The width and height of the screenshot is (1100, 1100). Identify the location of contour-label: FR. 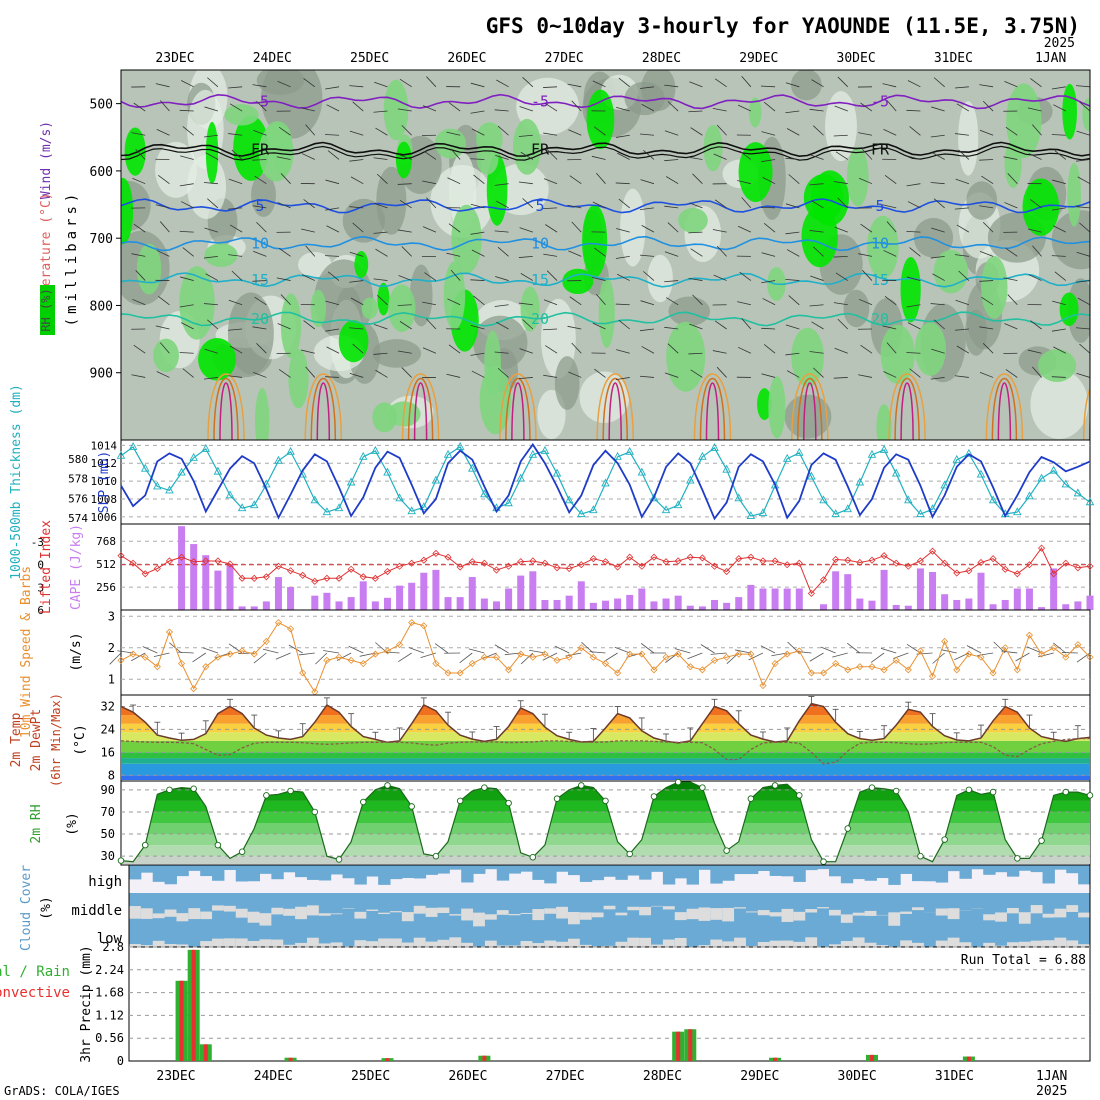
(540, 149).